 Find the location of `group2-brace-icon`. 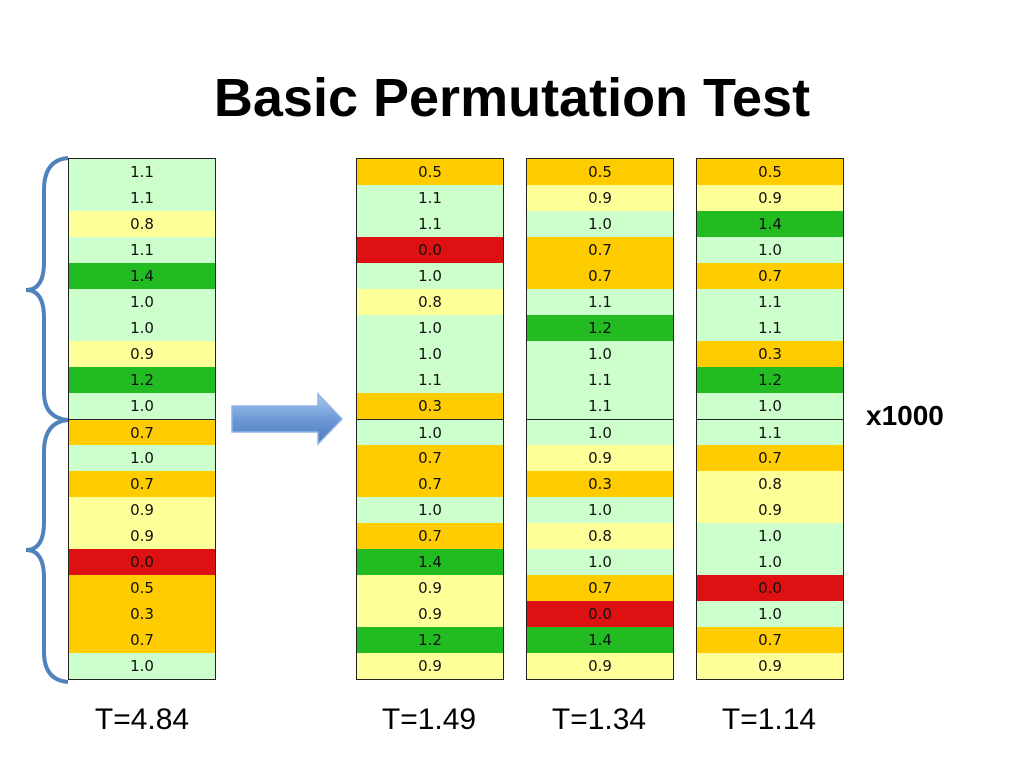

group2-brace-icon is located at coordinates (47, 551).